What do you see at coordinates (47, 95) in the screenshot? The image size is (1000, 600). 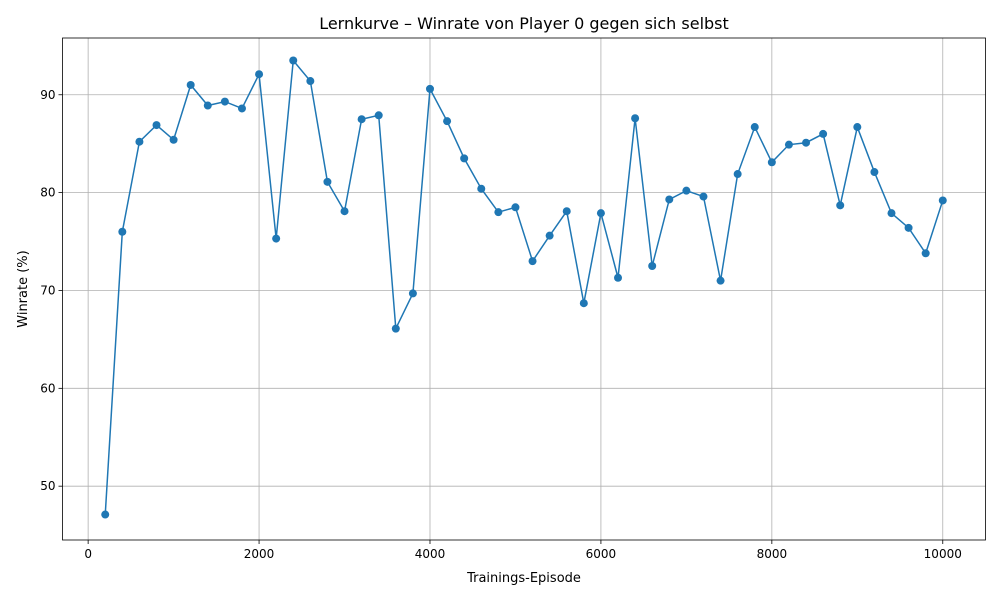 I see `y-tick-label: 90` at bounding box center [47, 95].